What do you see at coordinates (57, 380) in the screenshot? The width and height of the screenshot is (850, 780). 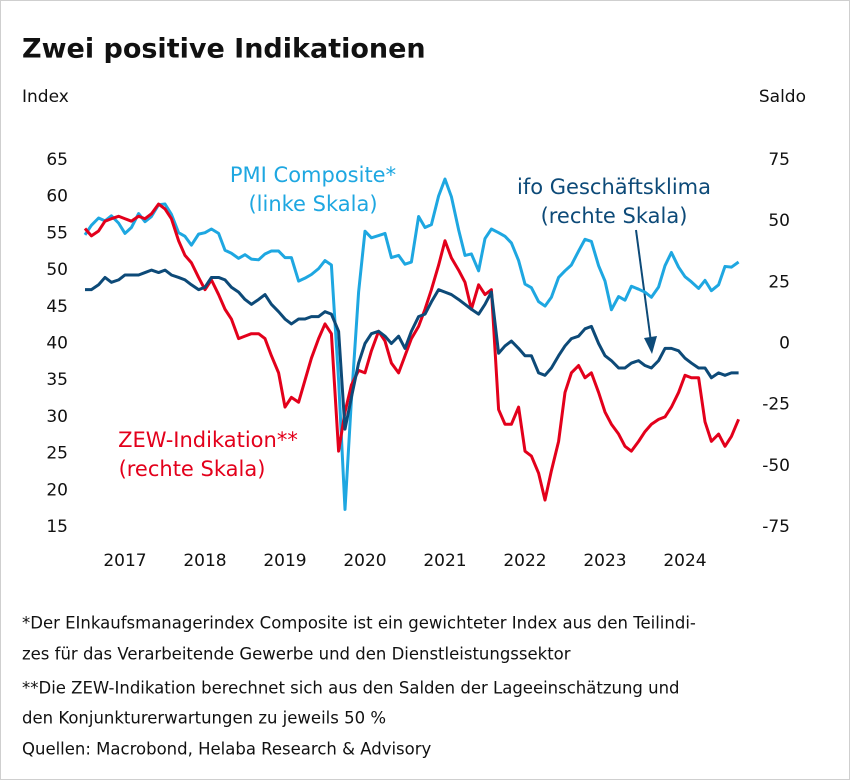 I see `y-tick-label: 35` at bounding box center [57, 380].